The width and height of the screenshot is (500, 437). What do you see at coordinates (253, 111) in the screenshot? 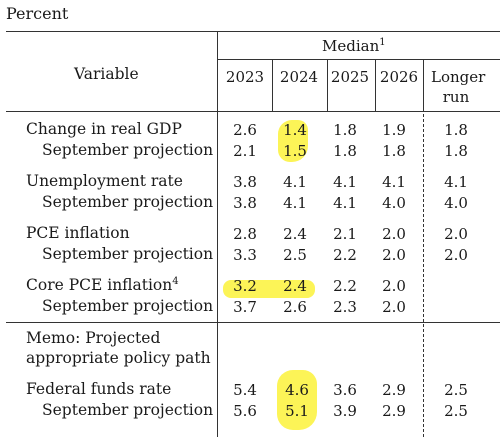
I see `header-bottom-rule` at bounding box center [253, 111].